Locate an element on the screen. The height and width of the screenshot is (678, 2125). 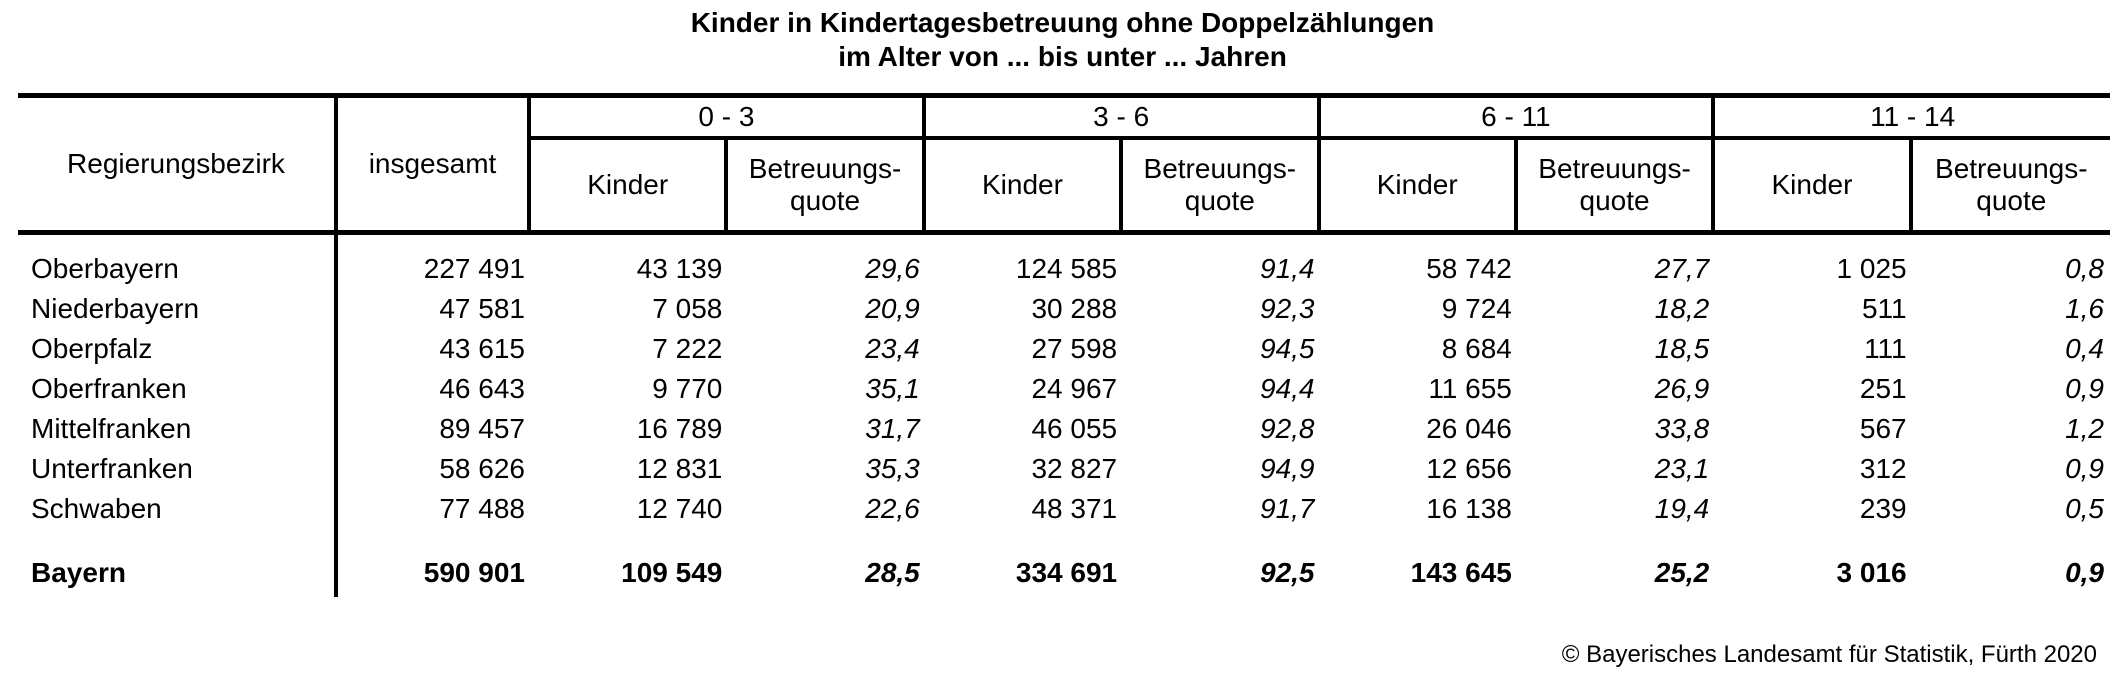
kinder-0-3-value: 7 058 is located at coordinates (687, 308).